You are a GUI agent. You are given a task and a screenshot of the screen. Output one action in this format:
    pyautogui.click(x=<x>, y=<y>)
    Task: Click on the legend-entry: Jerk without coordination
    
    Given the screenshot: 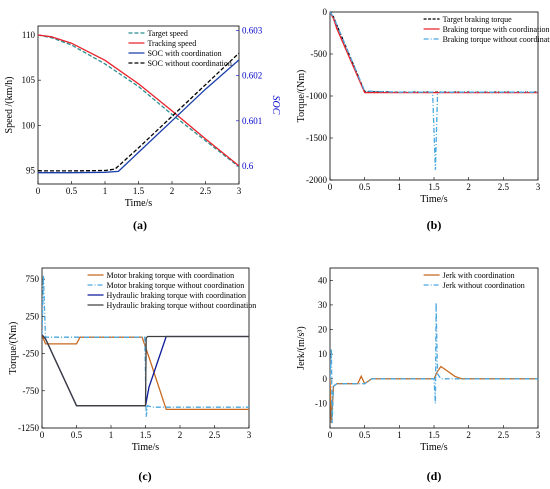 What is the action you would take?
    pyautogui.click(x=484, y=285)
    